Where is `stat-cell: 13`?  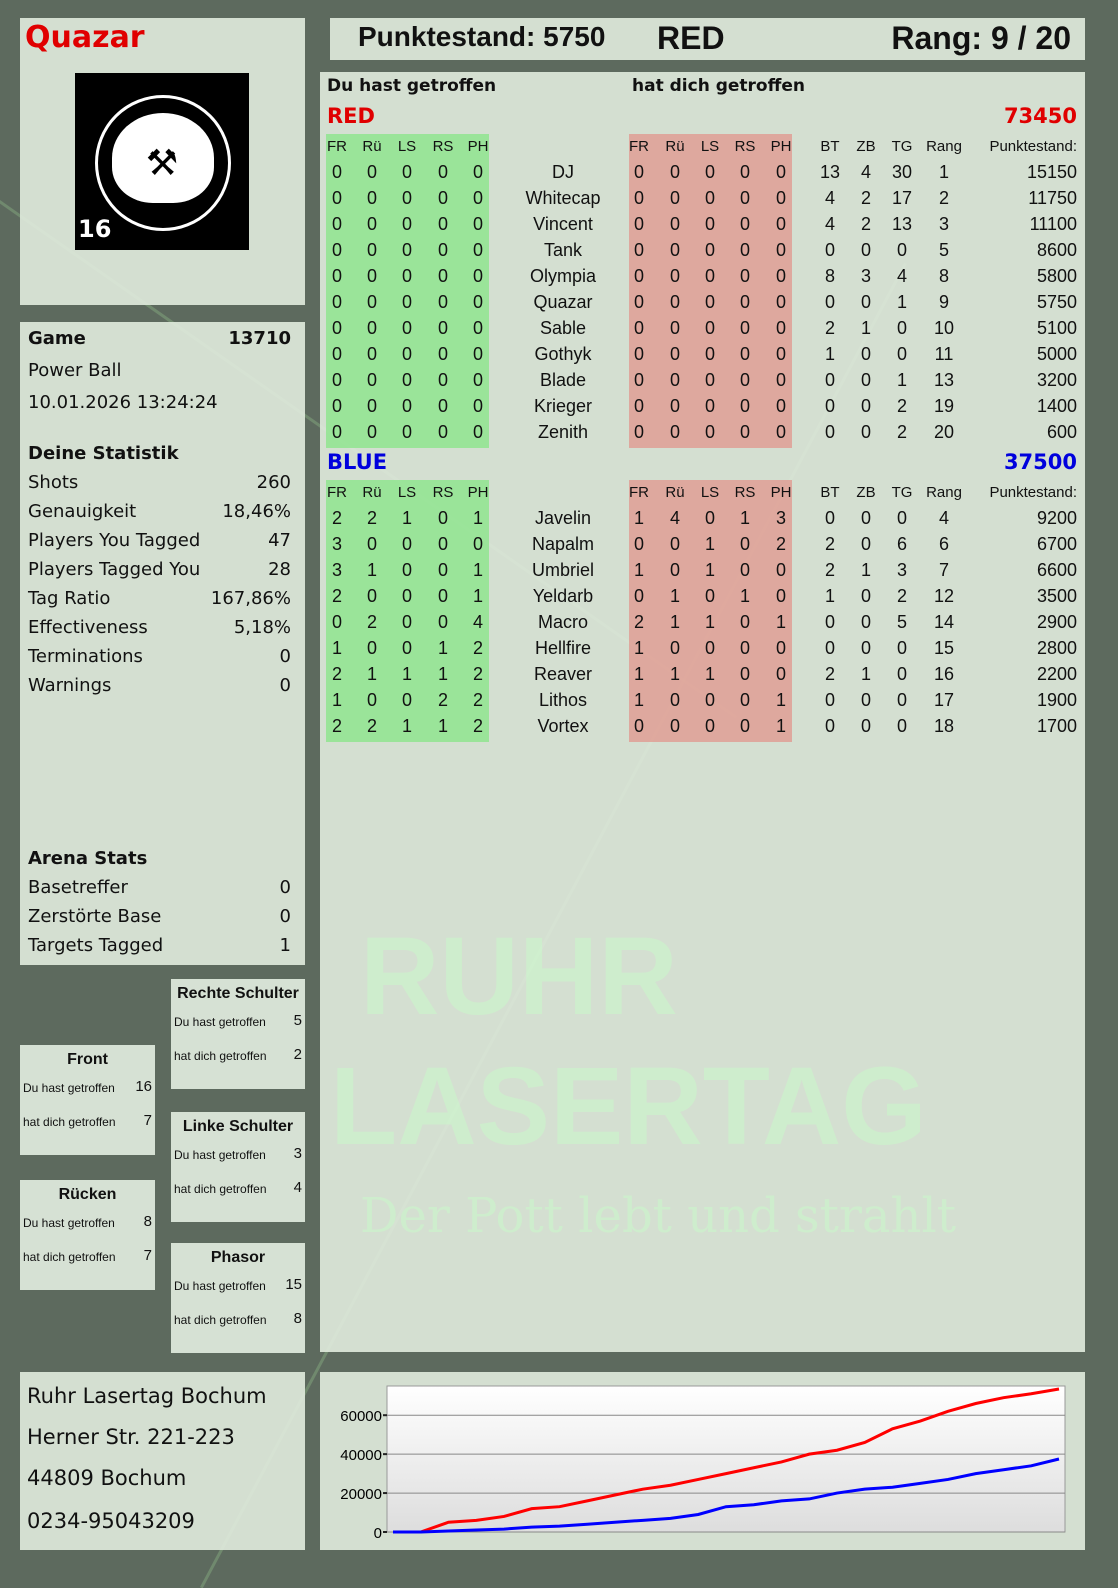
stat-cell: 13 is located at coordinates (902, 224).